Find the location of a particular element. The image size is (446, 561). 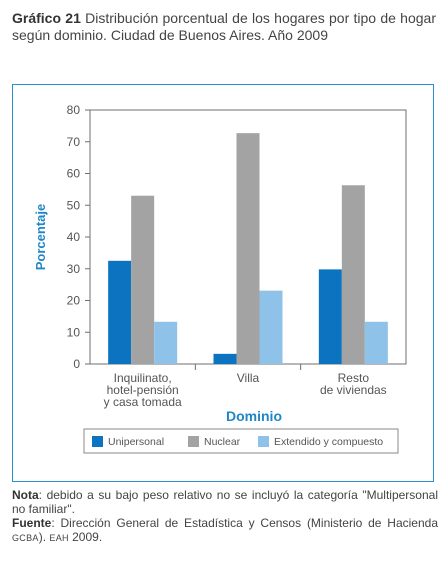

x-axis-label: Dominio is located at coordinates (254, 416).